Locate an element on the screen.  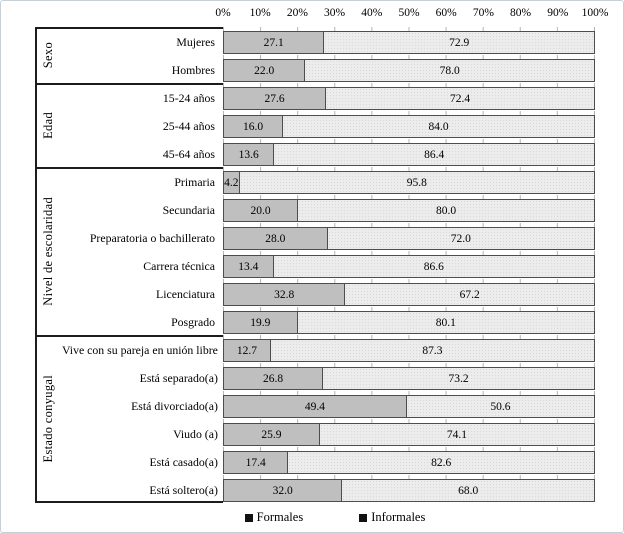
segment-informales: 73.2 is located at coordinates (458, 378).